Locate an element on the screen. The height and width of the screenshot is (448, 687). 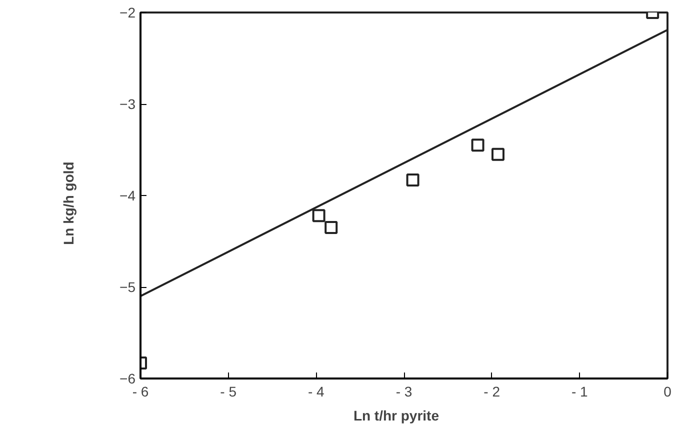
y-axis-title: Ln kg/h gold is located at coordinates (68, 203).